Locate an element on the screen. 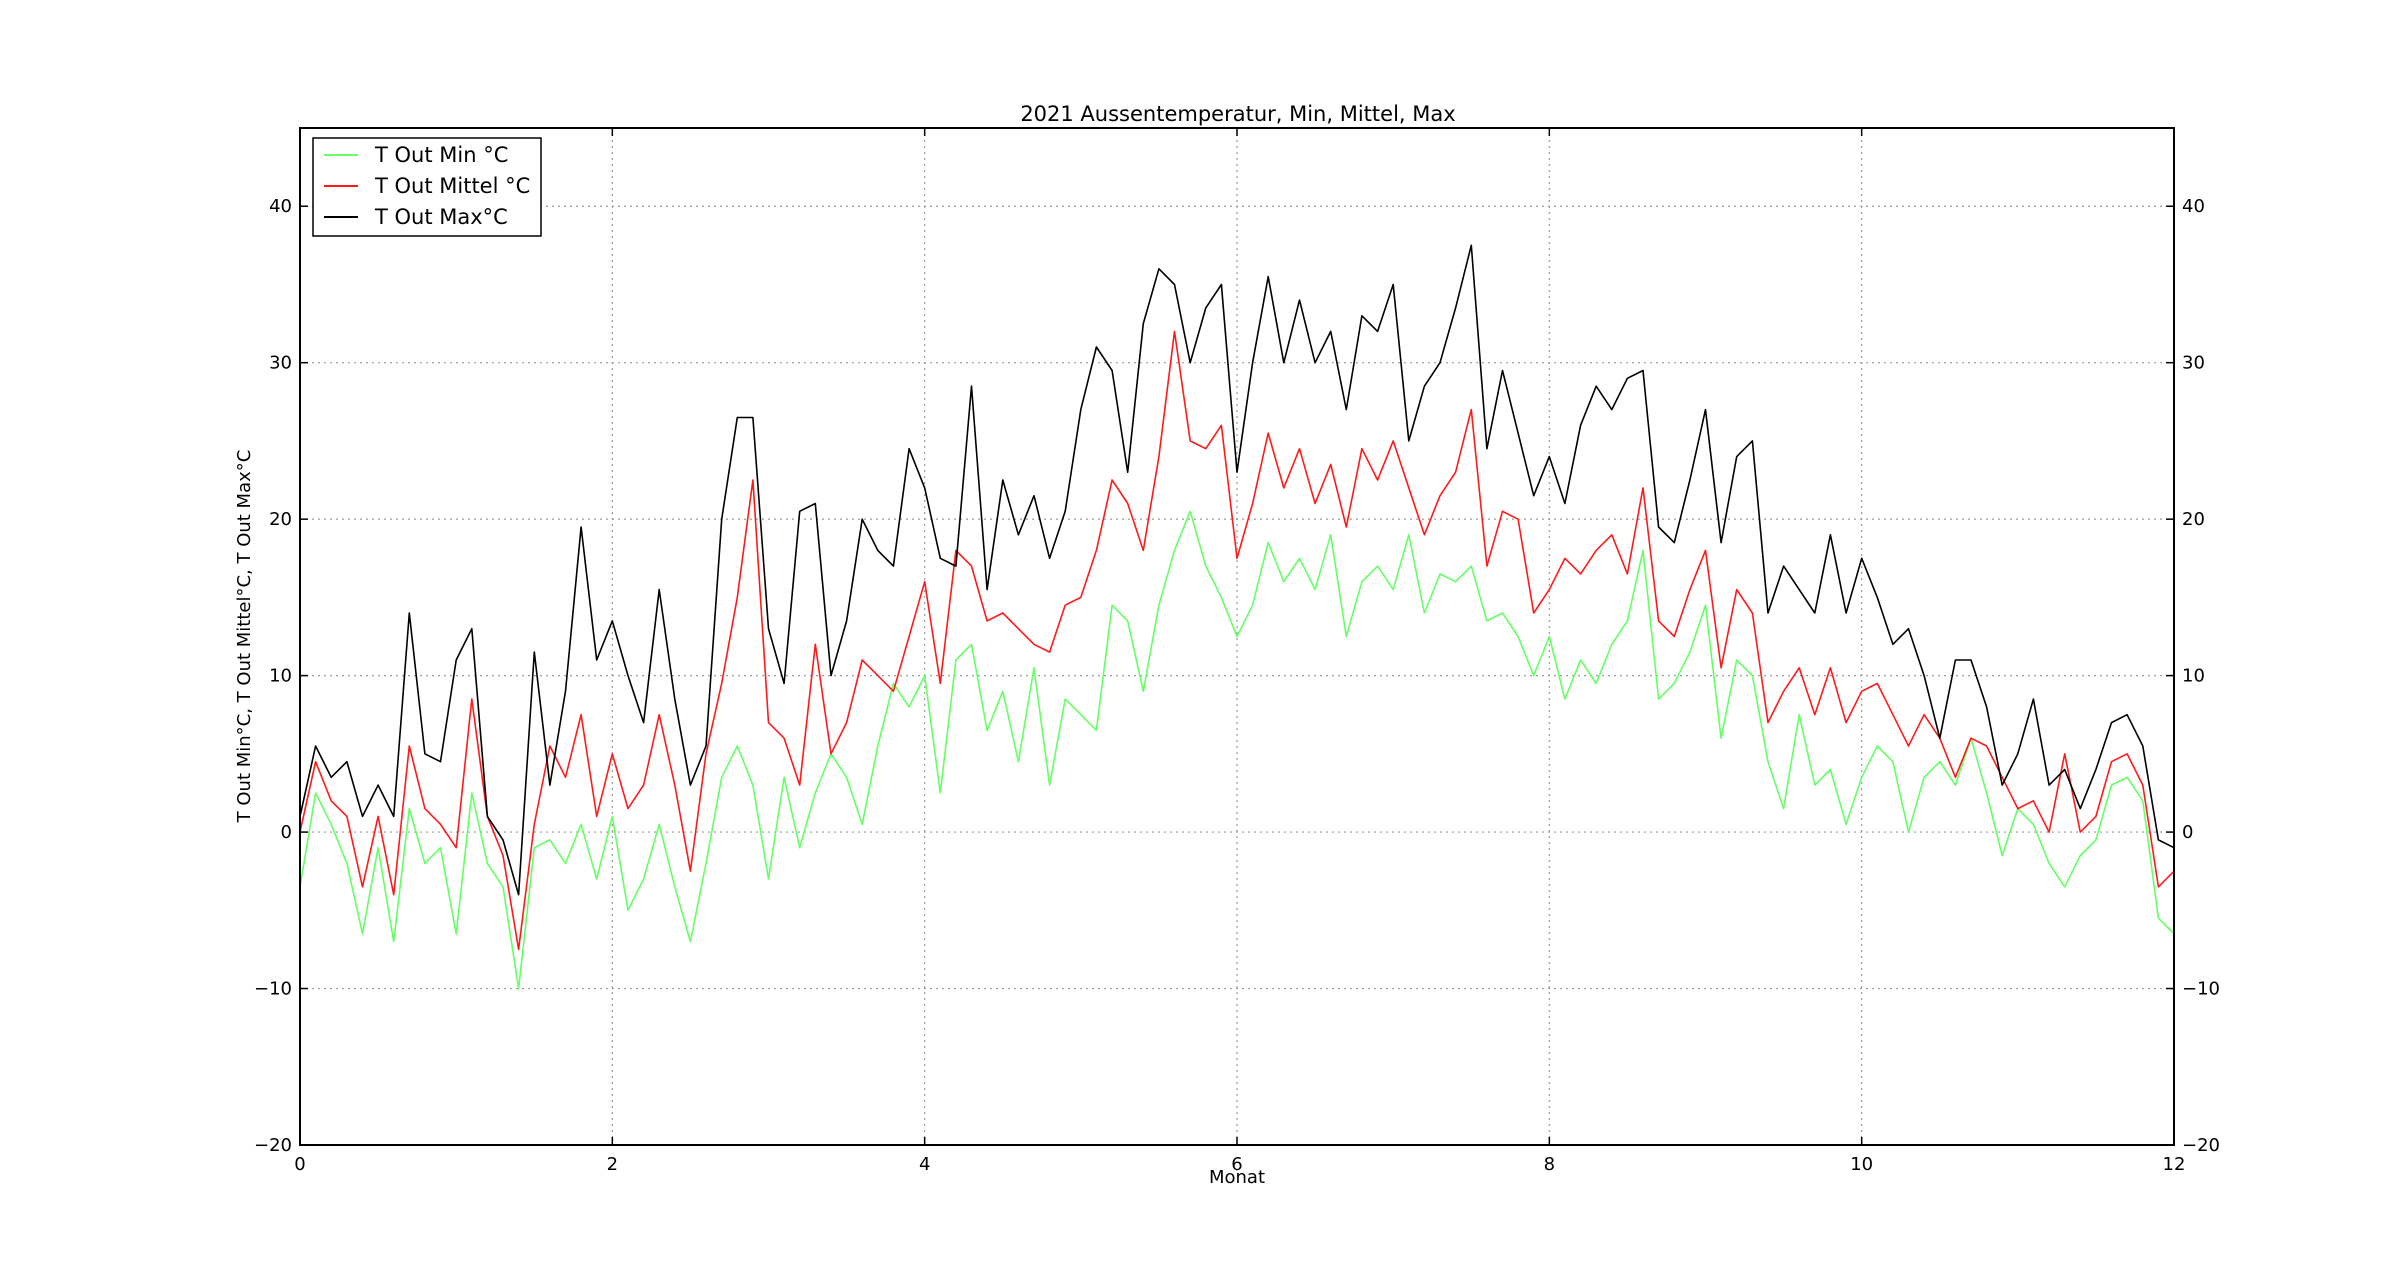 The height and width of the screenshot is (1261, 2400). y-tick-label-left: 40 is located at coordinates (280, 206).